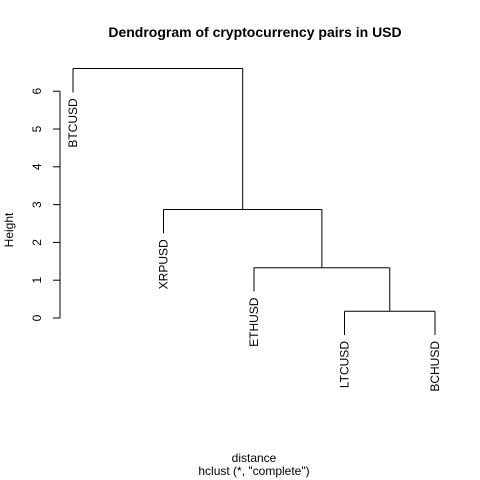  I want to click on y-tick-label: 6, so click(37, 91).